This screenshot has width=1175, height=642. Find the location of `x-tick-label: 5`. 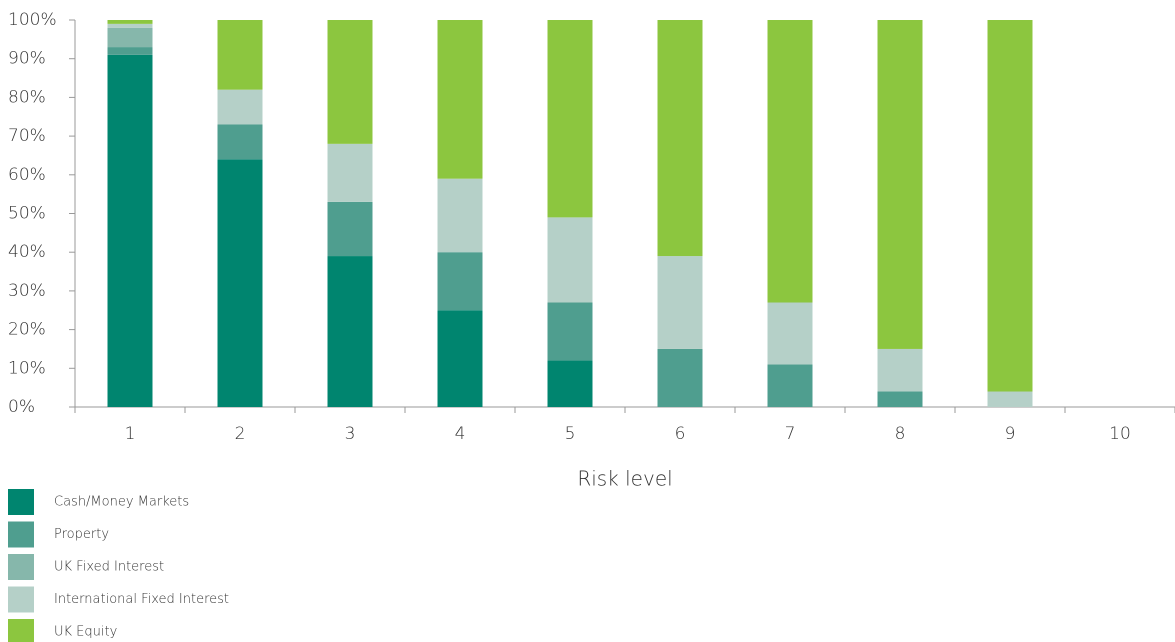

x-tick-label: 5 is located at coordinates (570, 434).